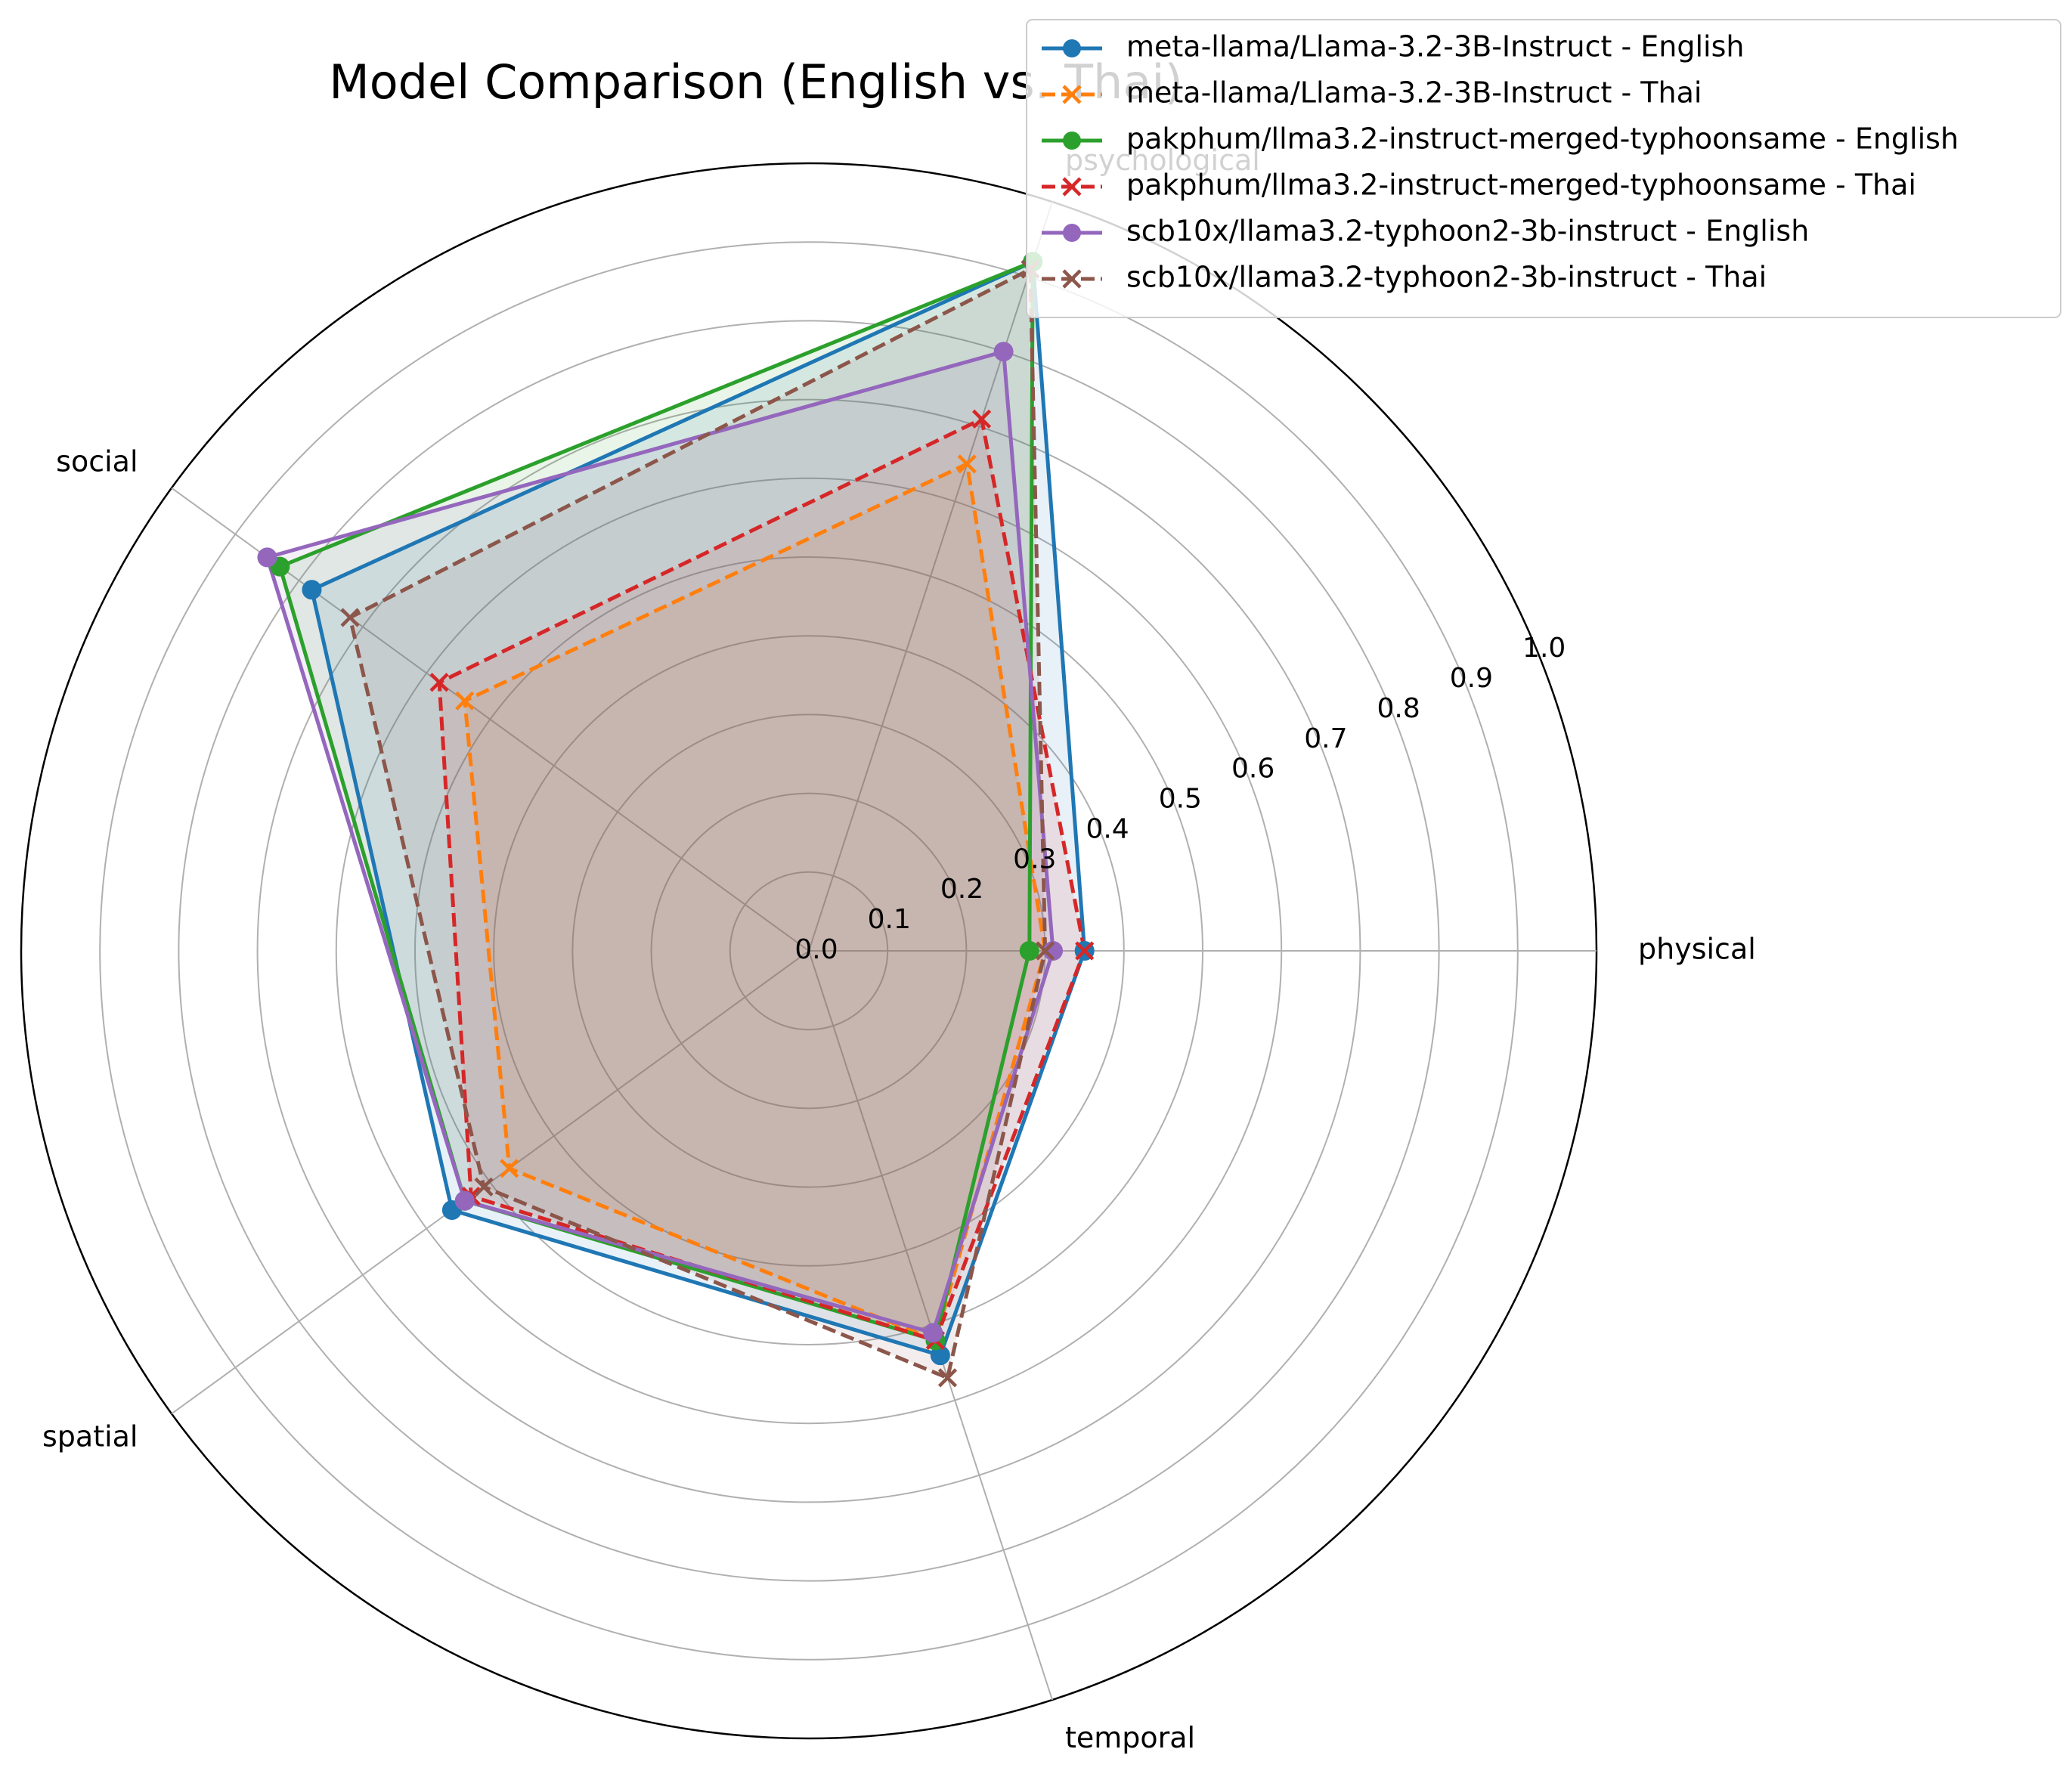  I want to click on r-tick-label: 1.0, so click(1544, 648).